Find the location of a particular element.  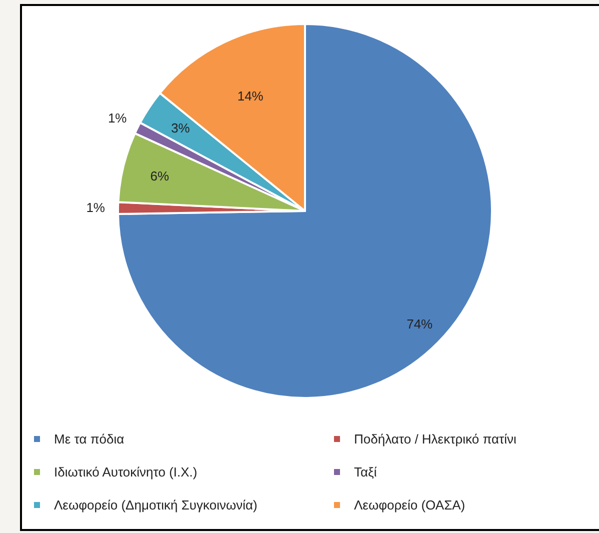

legend-label: Ταξί is located at coordinates (365, 472).